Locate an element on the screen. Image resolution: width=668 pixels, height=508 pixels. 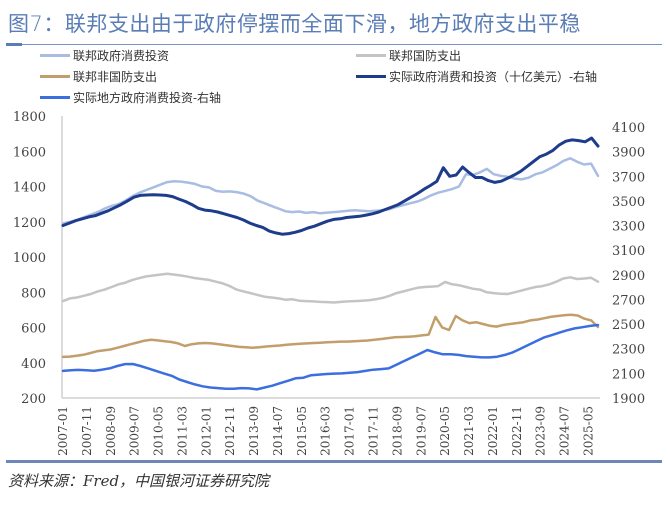
legend-item-real-gov-consumption: 实际政府消费和投资（十亿美元）-右轴 is located at coordinates (476, 76).